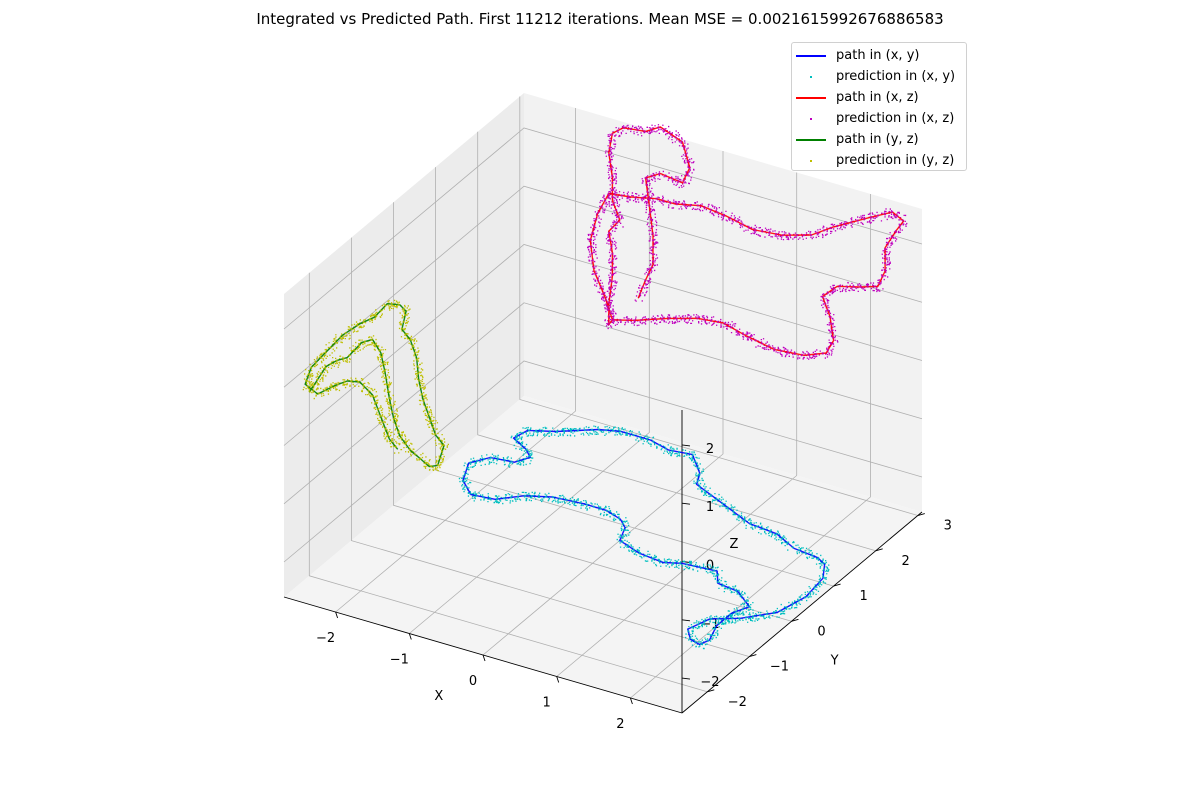 The width and height of the screenshot is (1200, 800). Describe the element at coordinates (710, 507) in the screenshot. I see `z-tick-label: 1` at that location.